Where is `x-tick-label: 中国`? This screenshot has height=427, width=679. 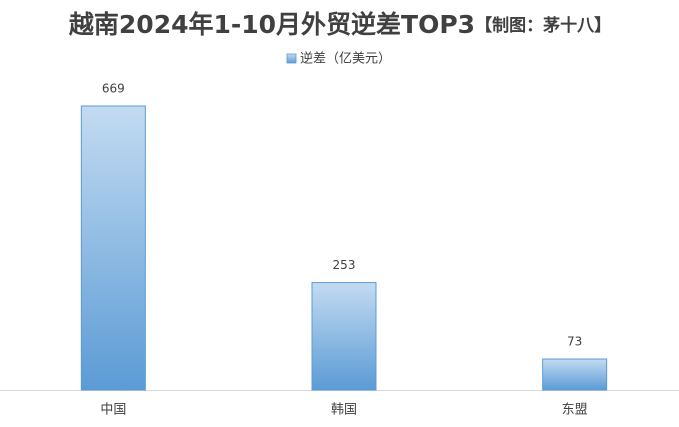 x-tick-label: 中国 is located at coordinates (113, 410).